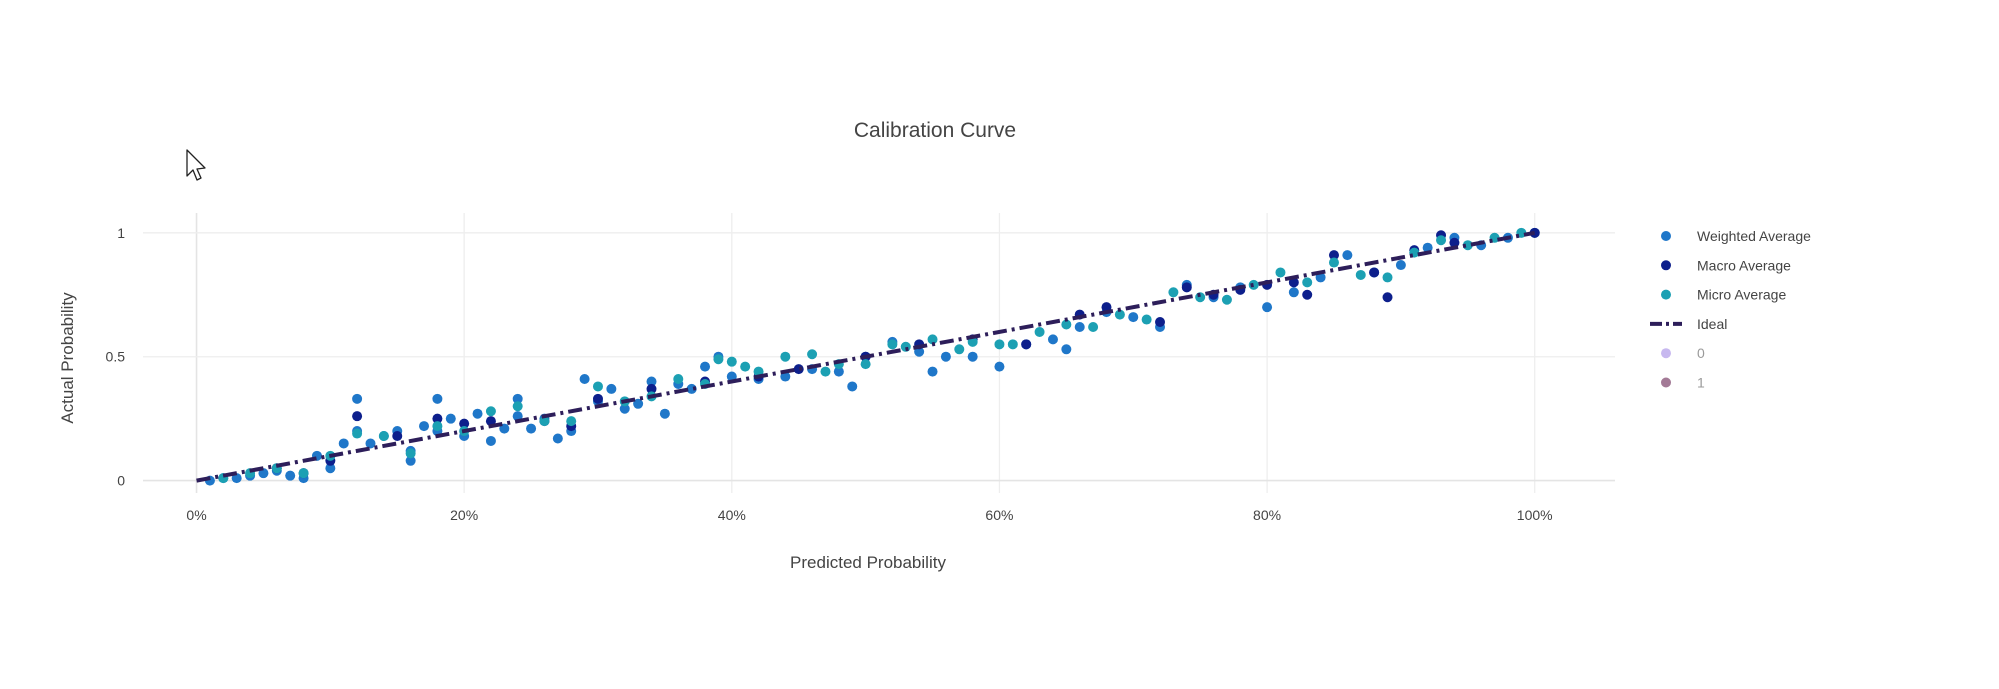 The width and height of the screenshot is (1999, 689). I want to click on legend-item: 0, so click(1683, 353).